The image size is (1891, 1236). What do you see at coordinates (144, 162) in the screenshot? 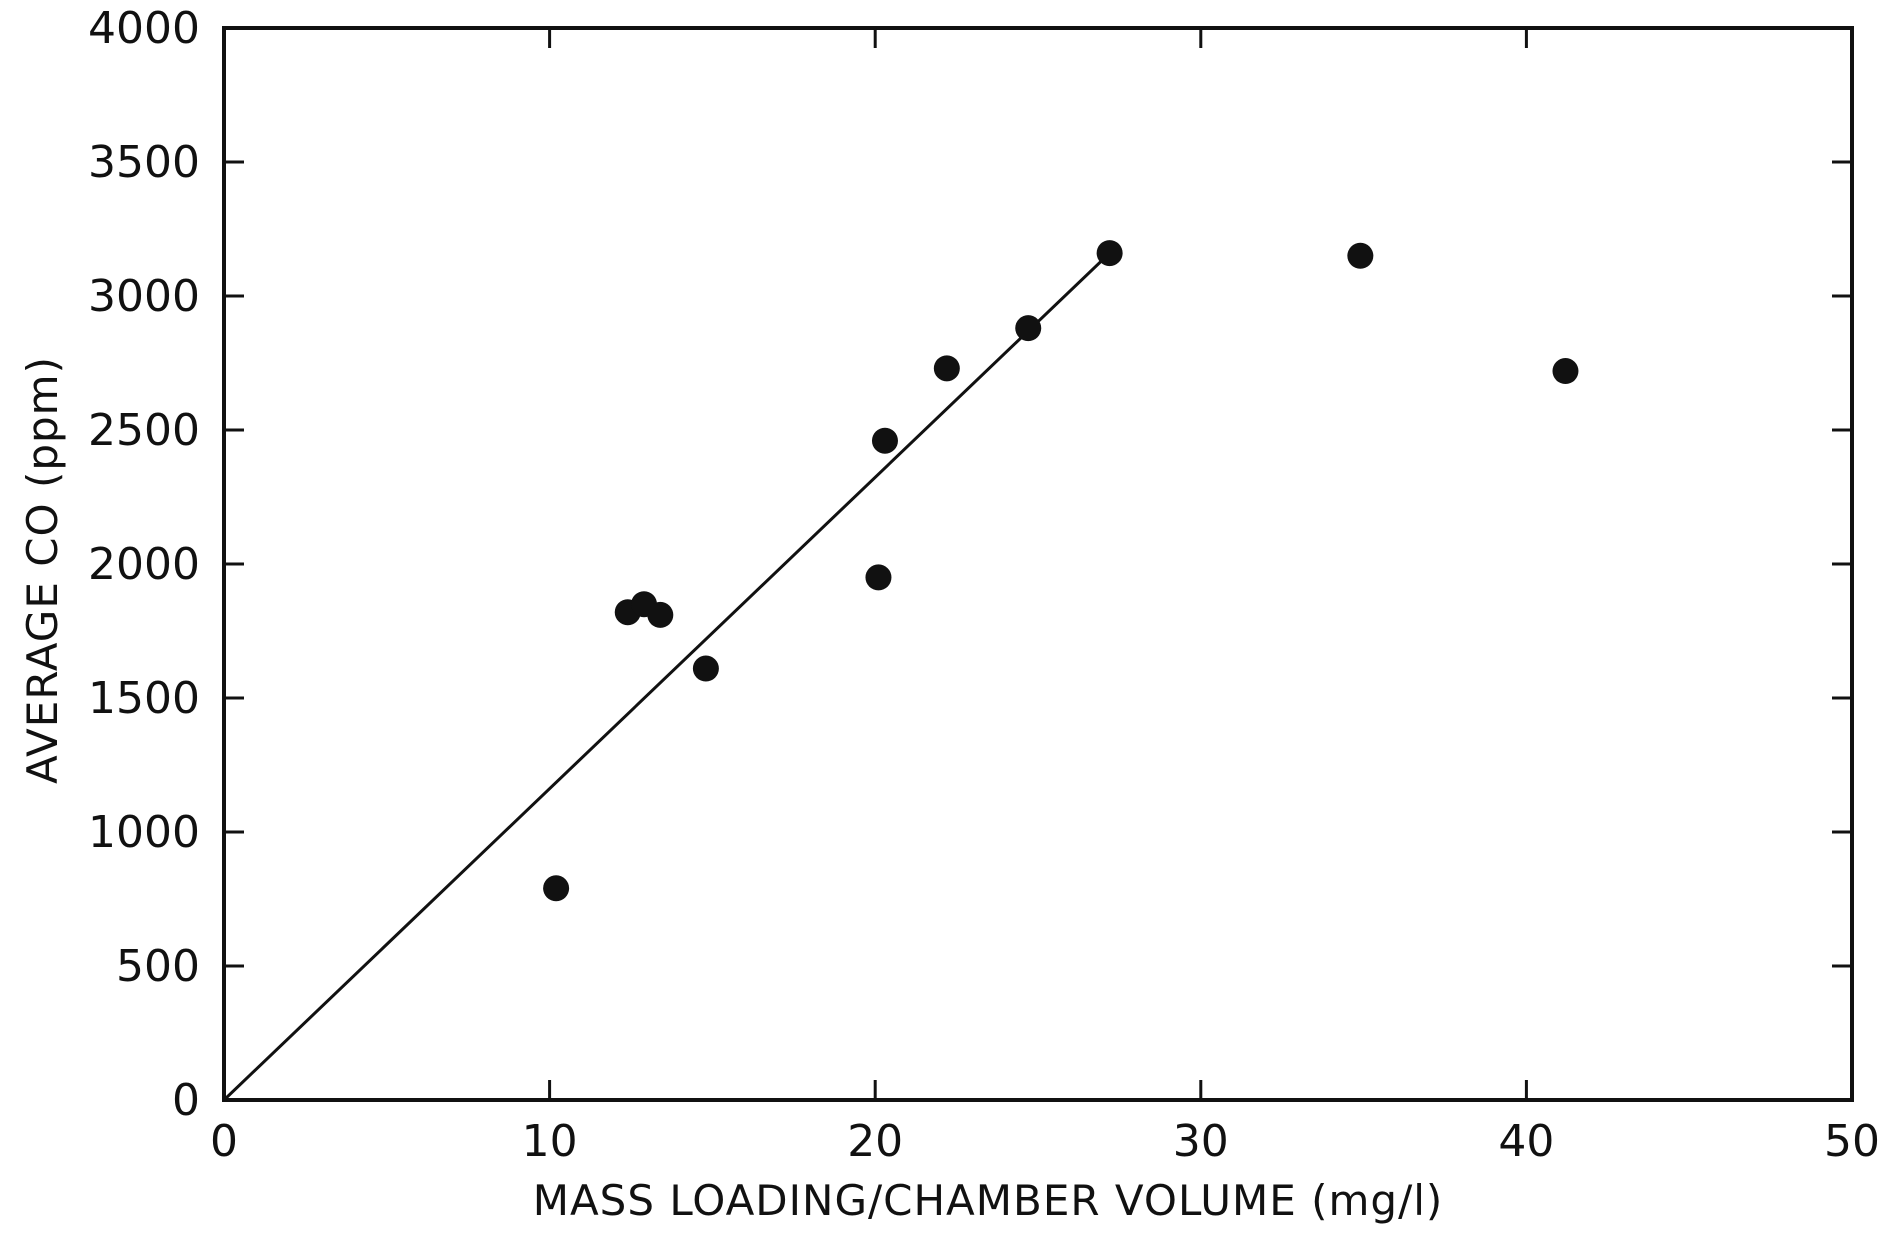
I see `y-tick-label: 3500` at bounding box center [144, 162].